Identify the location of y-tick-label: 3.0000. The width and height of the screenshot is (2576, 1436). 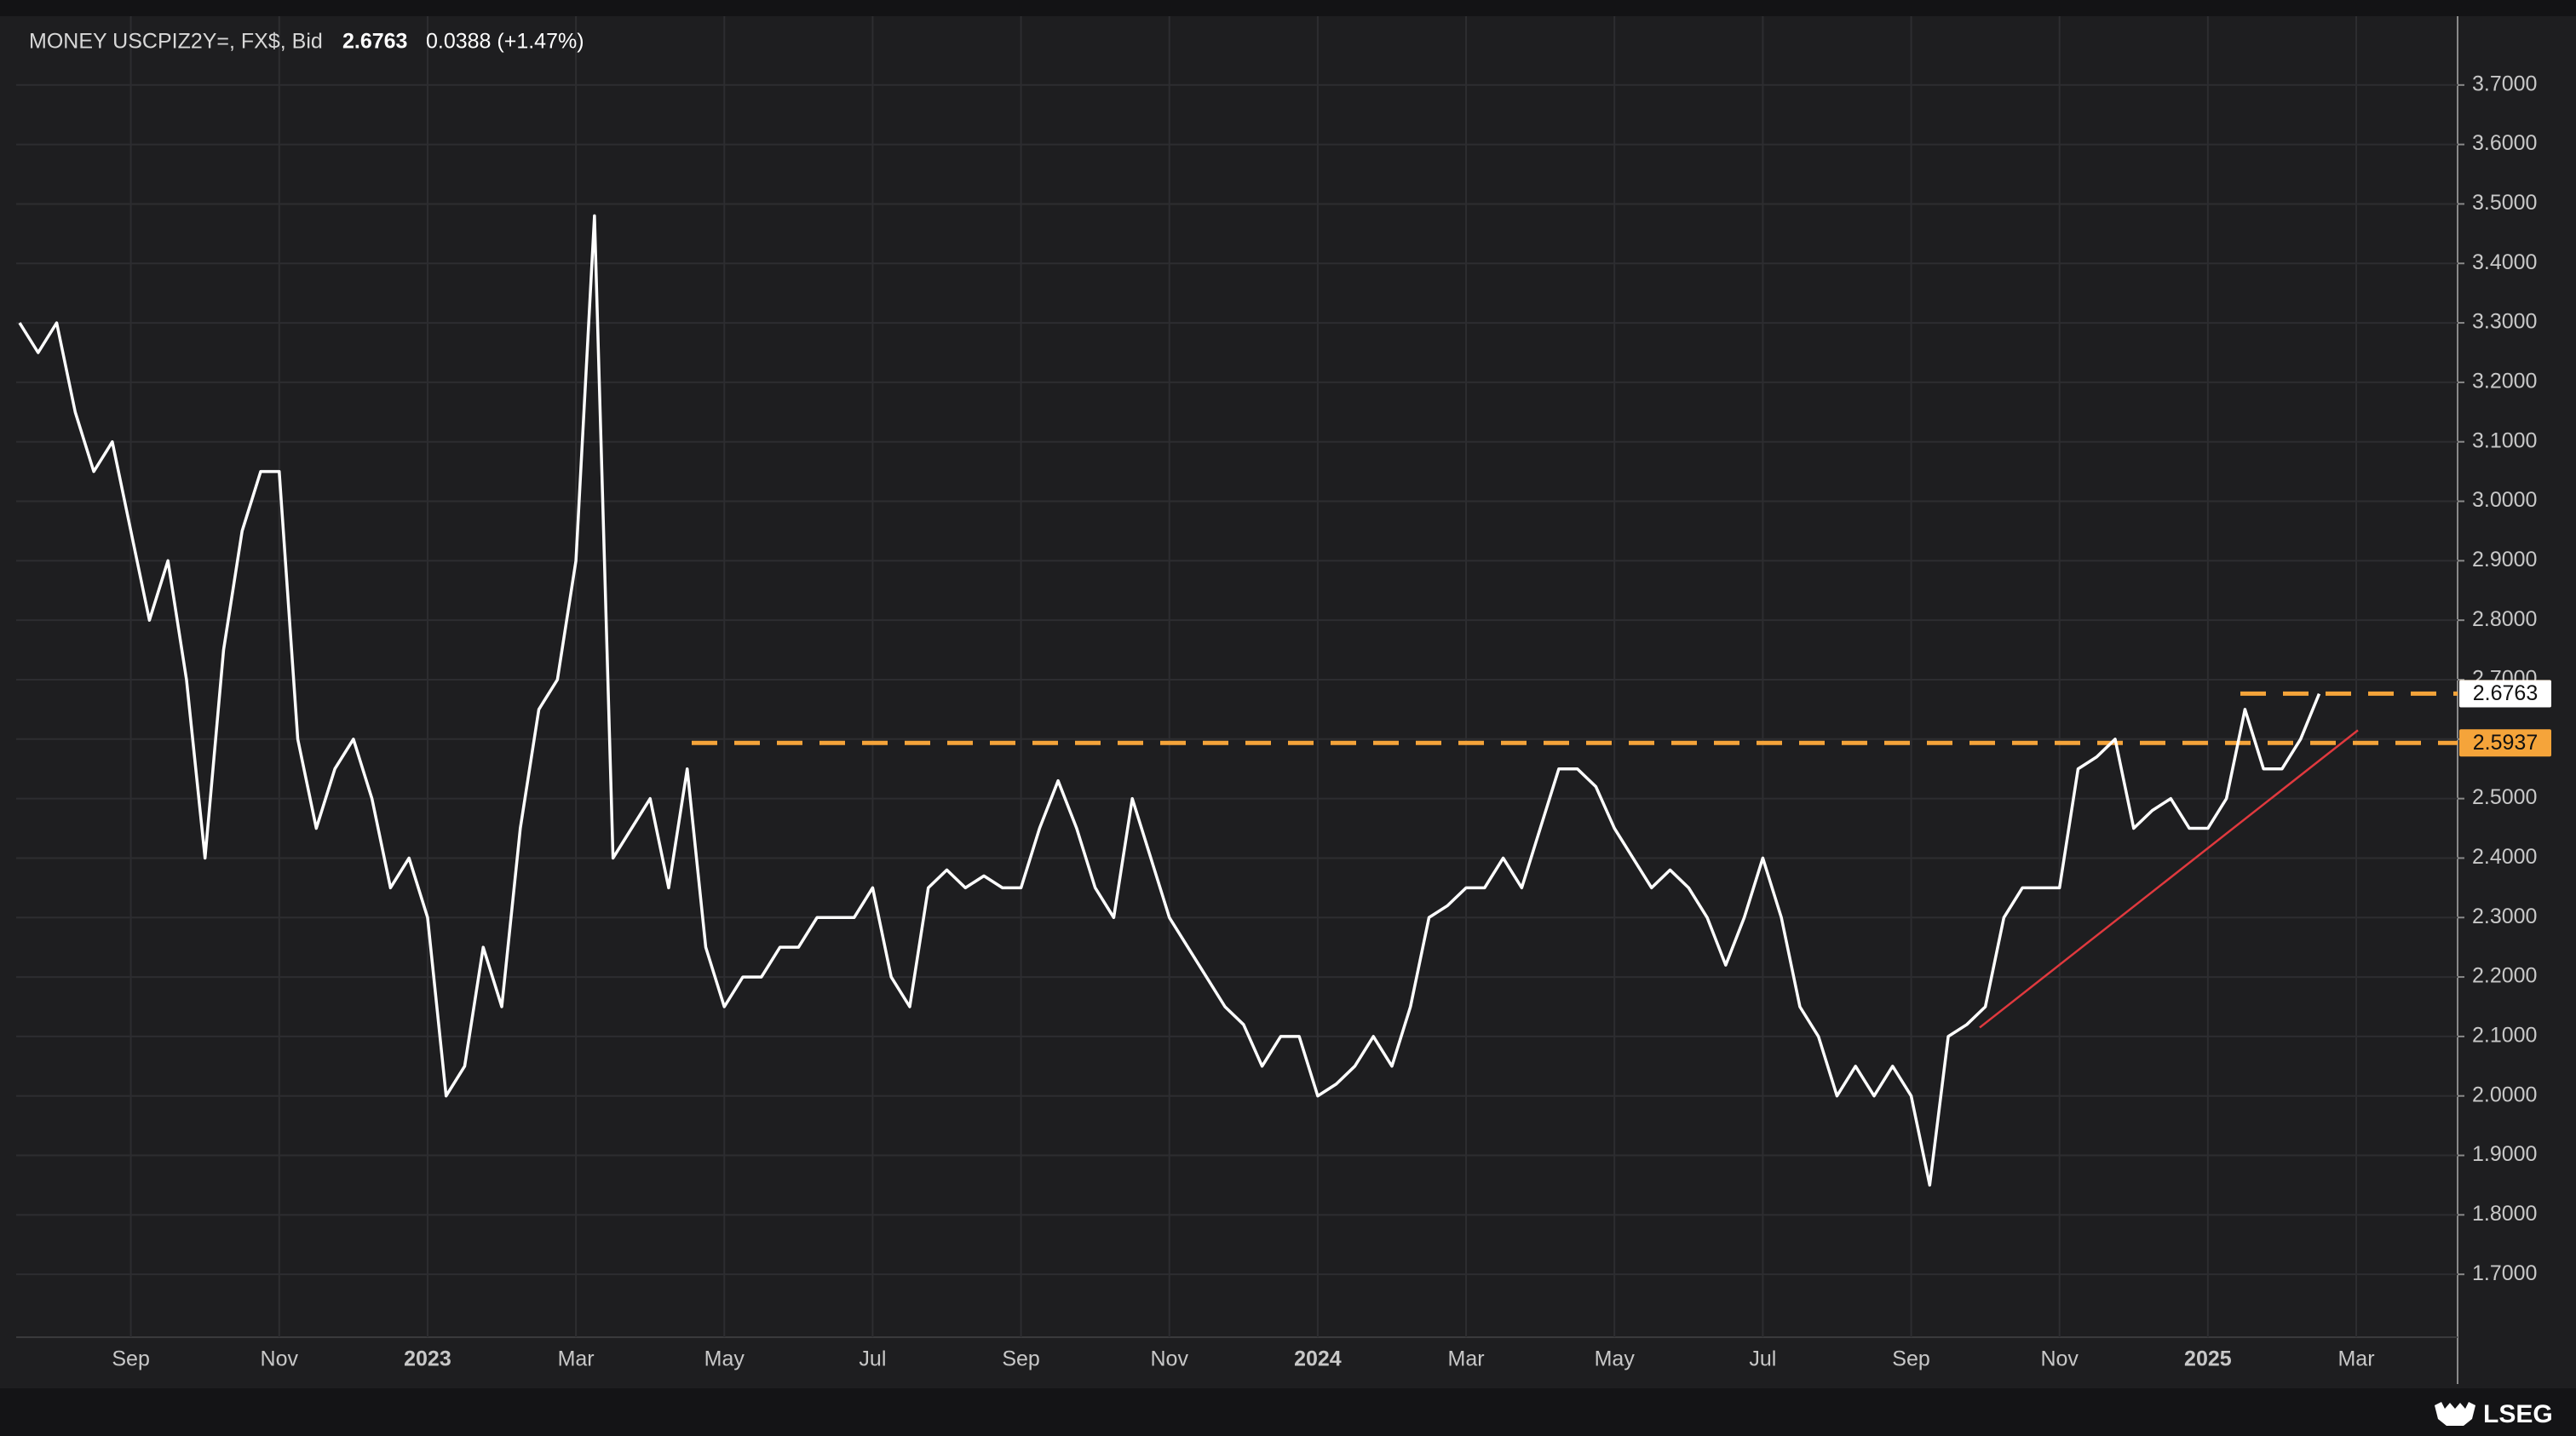
(2504, 500).